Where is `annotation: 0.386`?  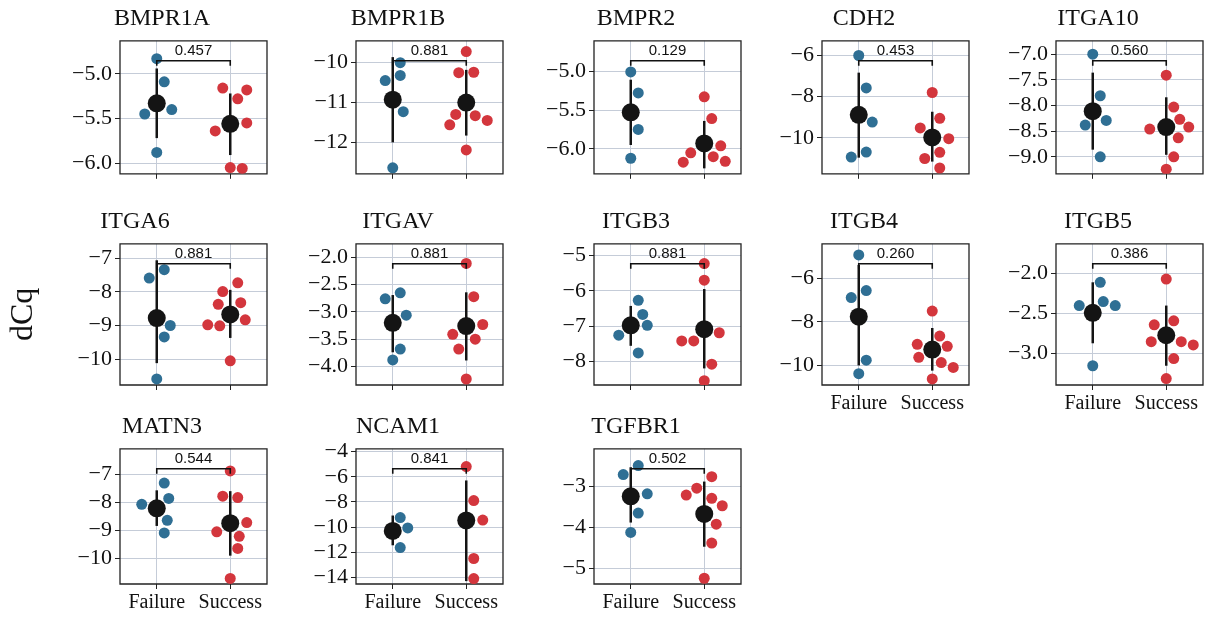
annotation: 0.386 is located at coordinates (1129, 253).